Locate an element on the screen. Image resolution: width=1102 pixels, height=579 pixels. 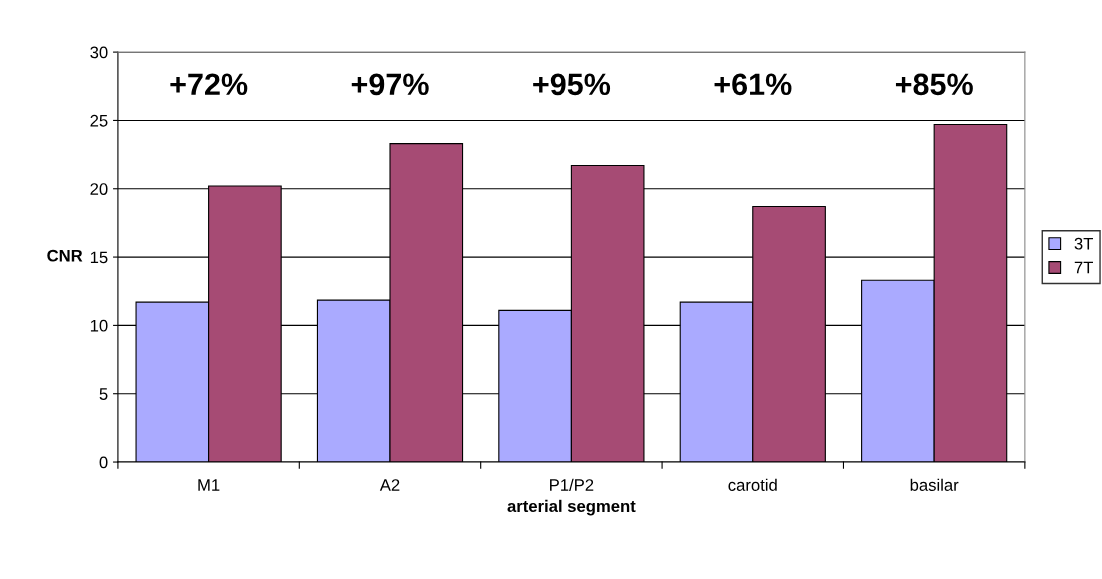
annotation: +97% is located at coordinates (390, 84).